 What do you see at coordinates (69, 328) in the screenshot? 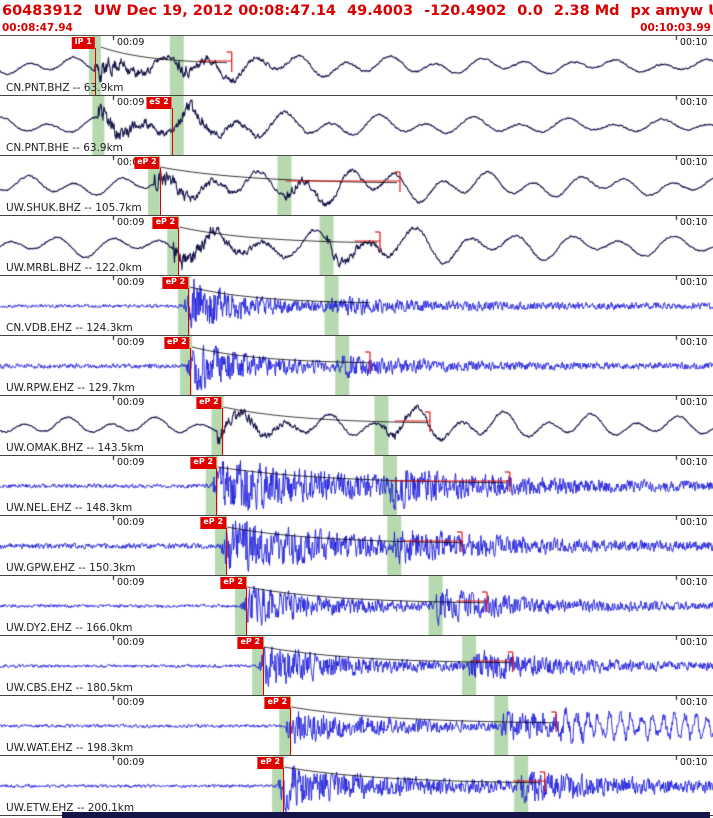
I see `station-label: CN.VDB.EHZ -- 124.3km` at bounding box center [69, 328].